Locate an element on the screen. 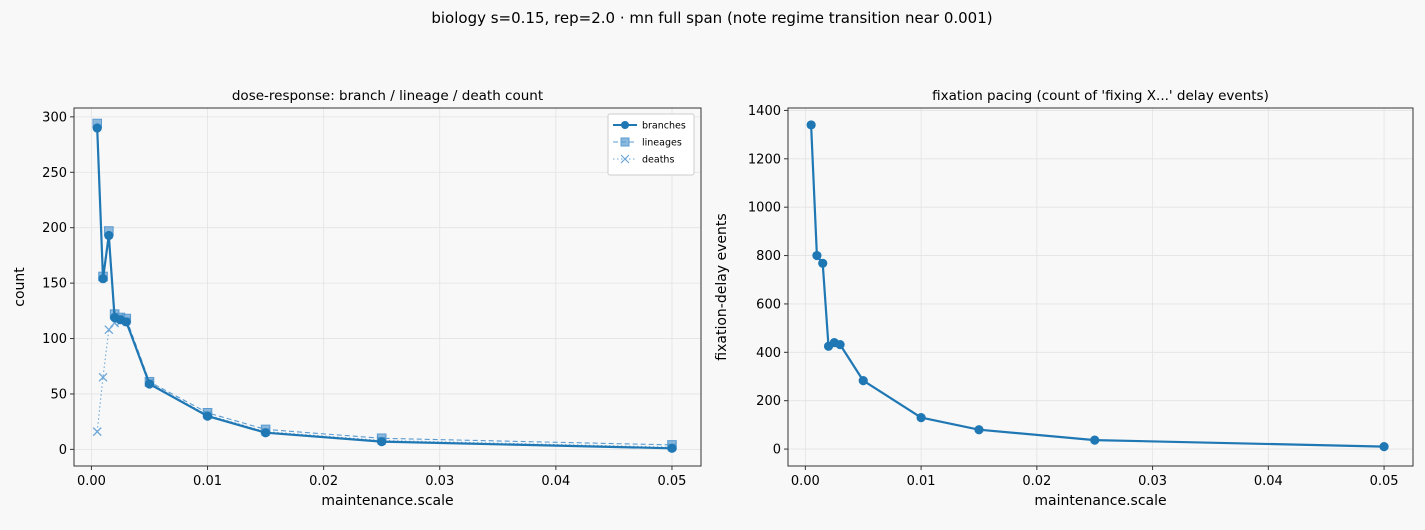 Image resolution: width=1425 pixels, height=530 pixels. y-tick-label: 600 is located at coordinates (768, 304).